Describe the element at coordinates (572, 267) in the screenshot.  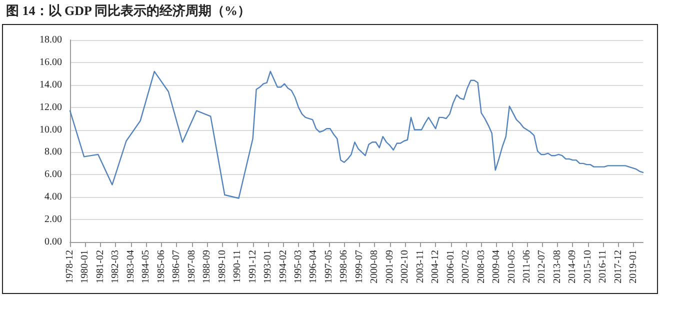
I see `x-tick-label: 2014-09` at that location.